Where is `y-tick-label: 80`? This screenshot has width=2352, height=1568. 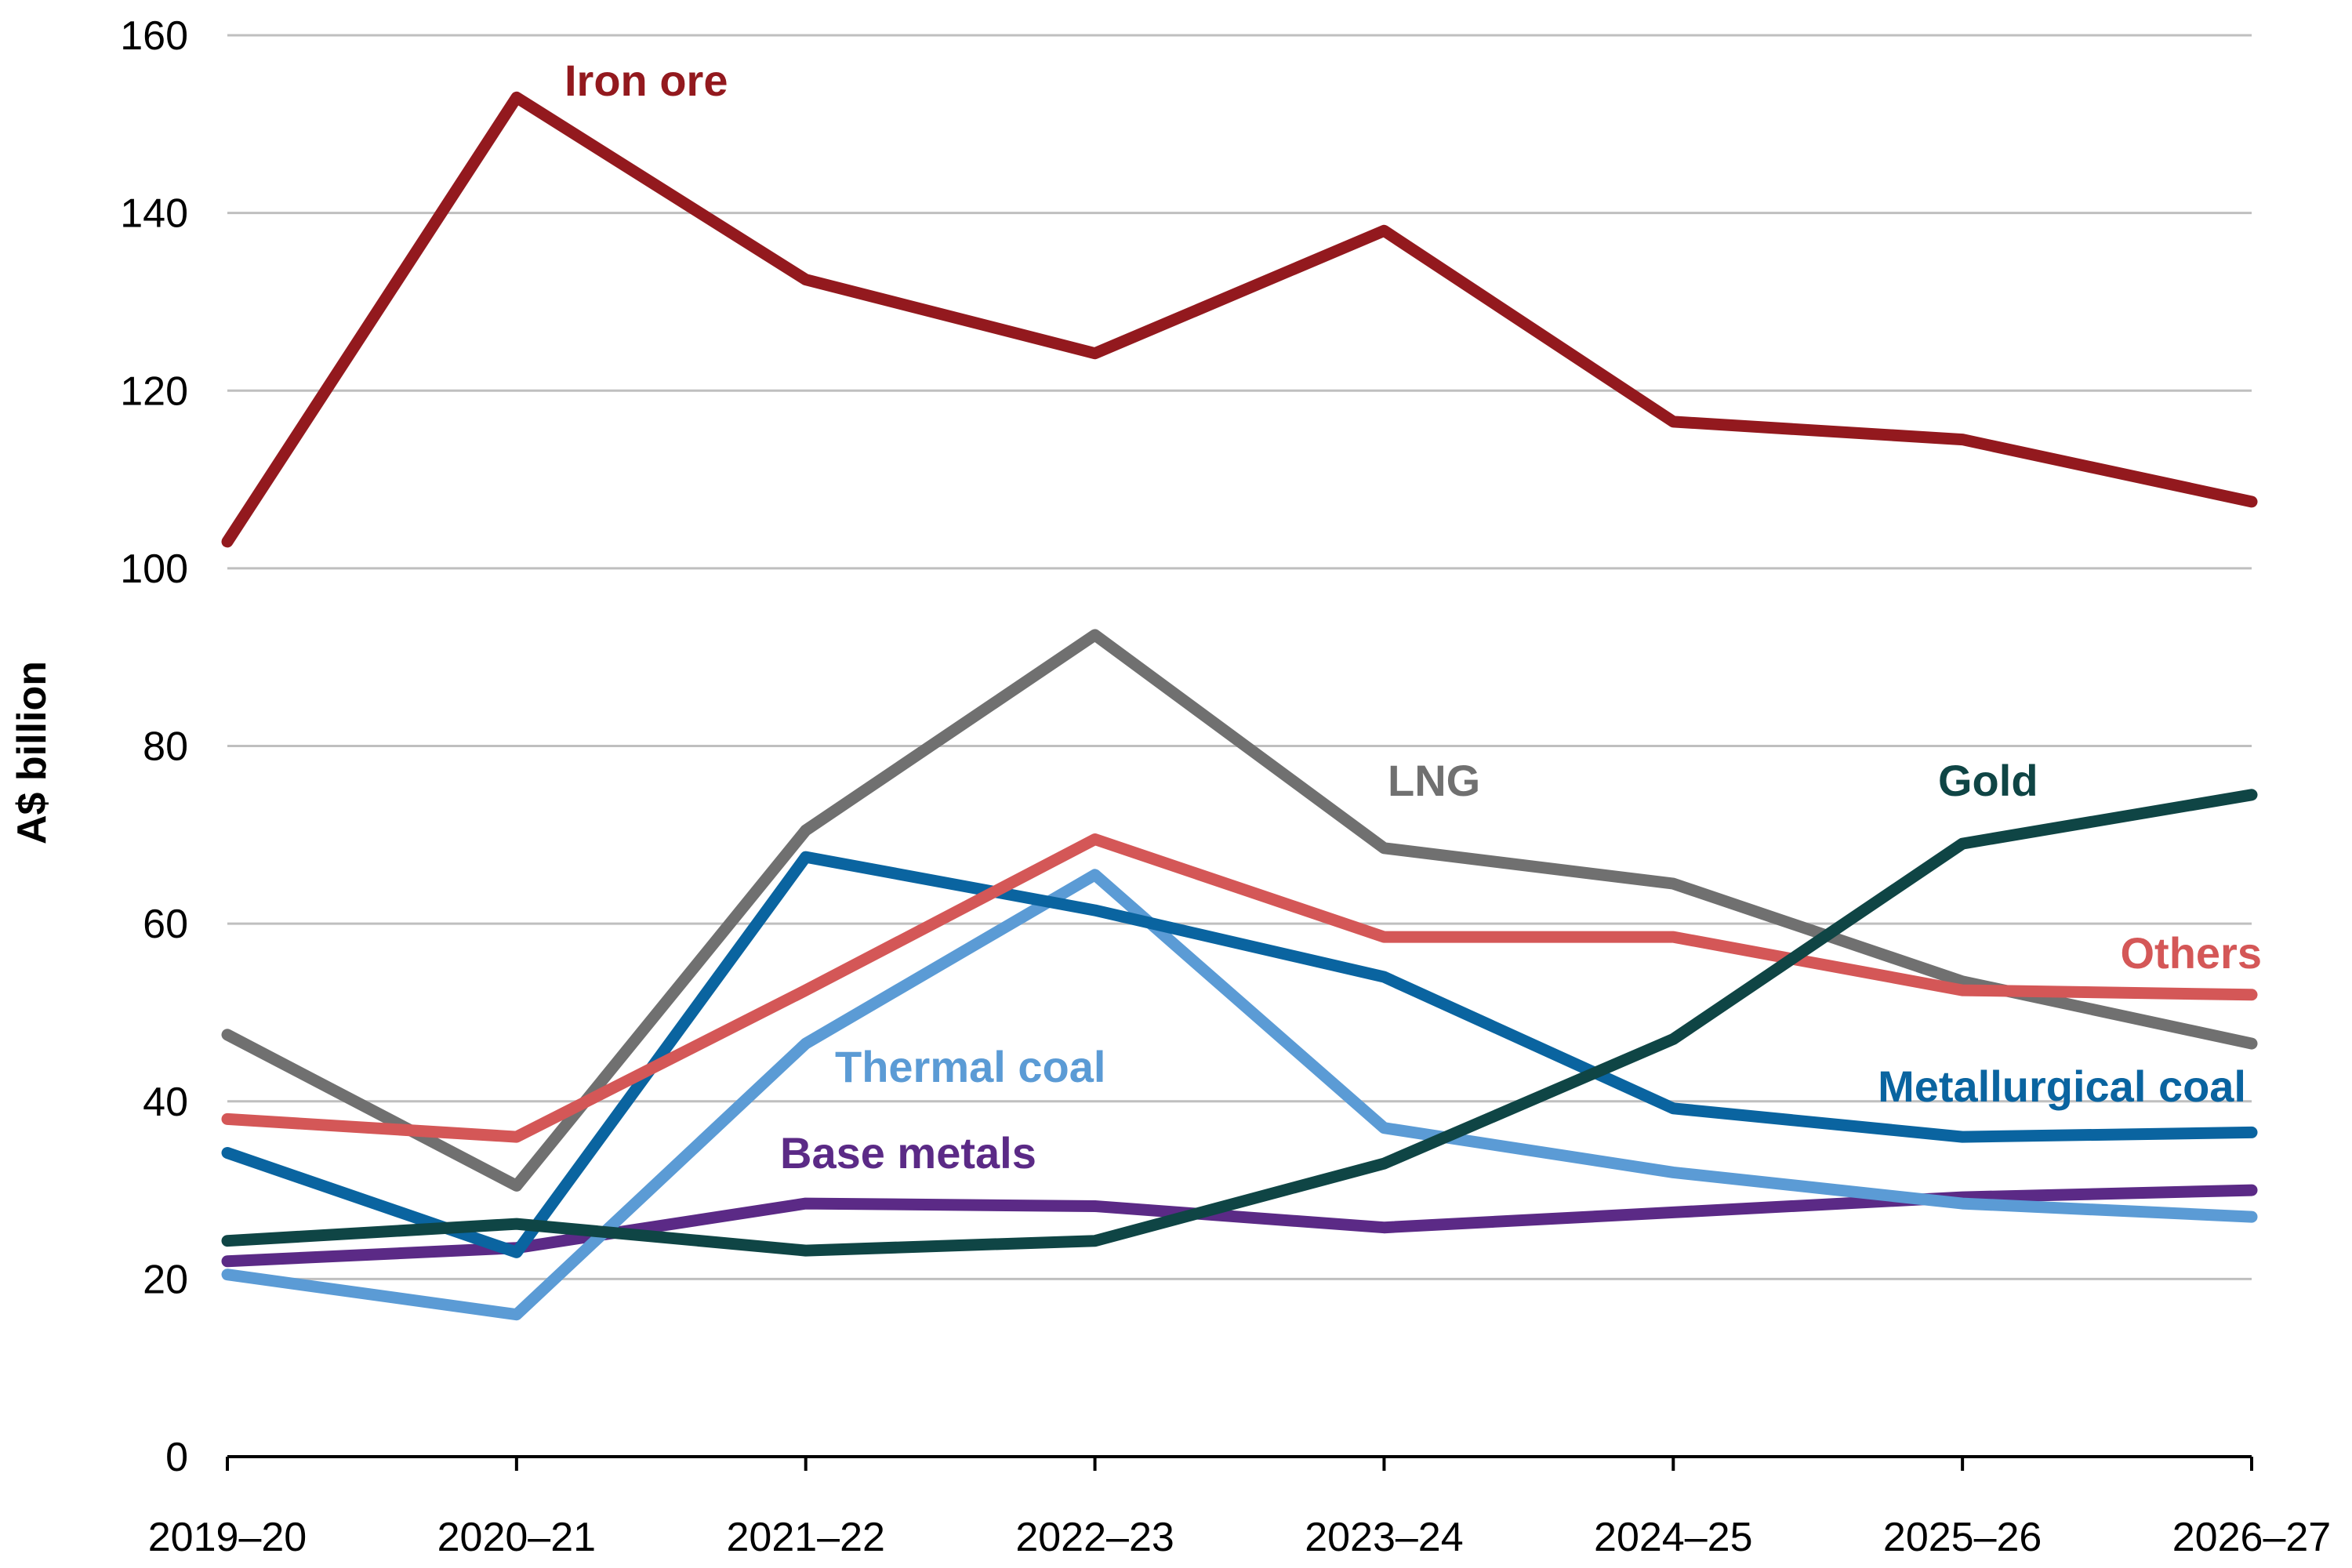 y-tick-label: 80 is located at coordinates (165, 747).